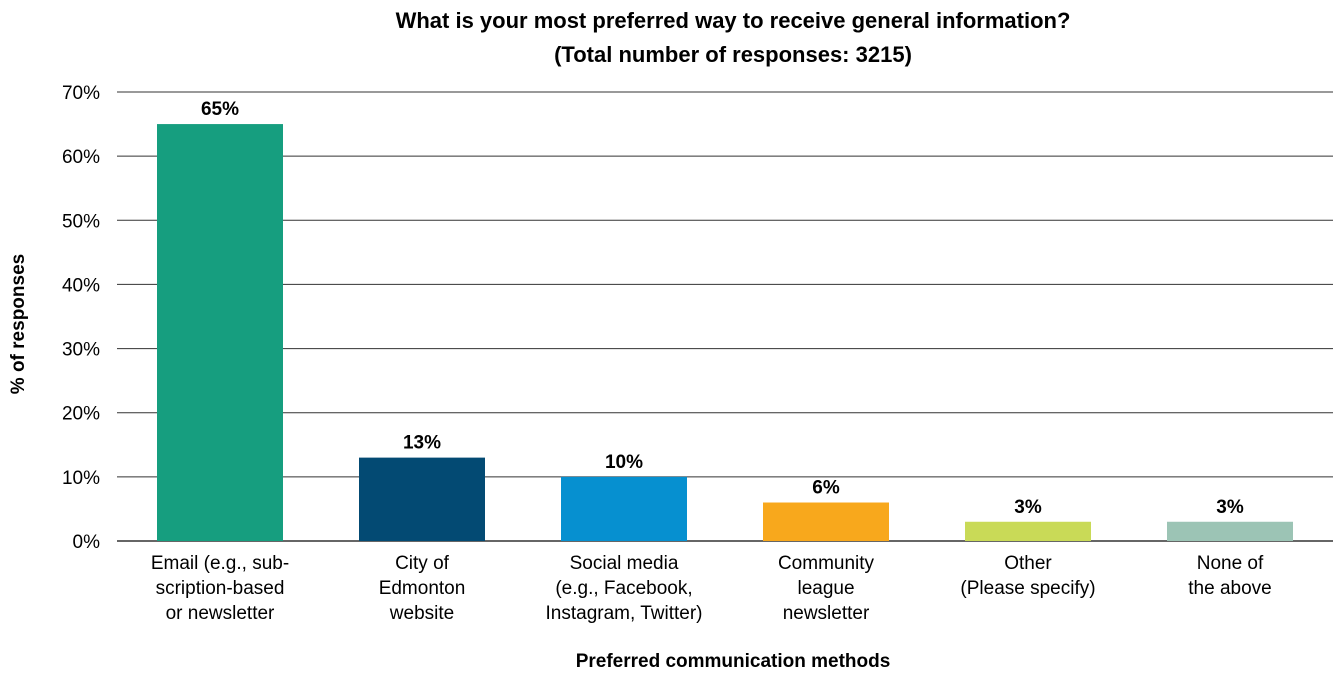 The image size is (1333, 673). What do you see at coordinates (220, 588) in the screenshot?
I see `x-category-label: scription-based` at bounding box center [220, 588].